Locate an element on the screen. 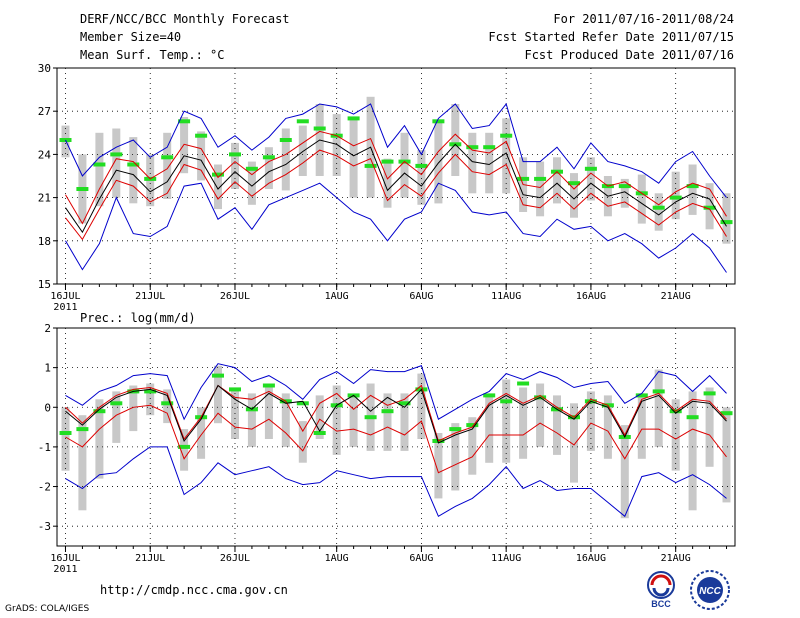 The width and height of the screenshot is (800, 618). temp-line-mean-minus is located at coordinates (396, 195).